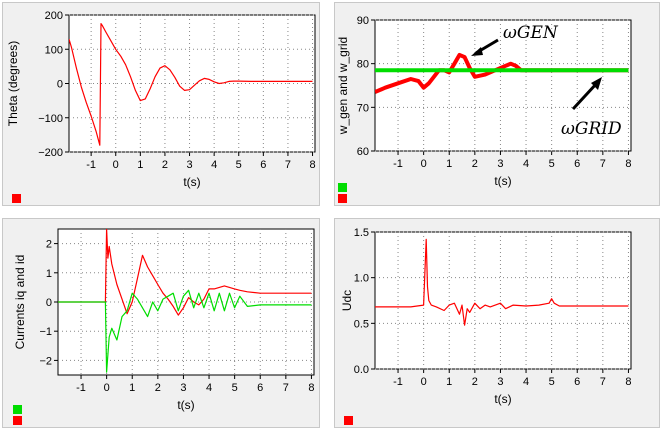 The image size is (662, 432). What do you see at coordinates (347, 300) in the screenshot?
I see `y-axis-label: Udc` at bounding box center [347, 300].